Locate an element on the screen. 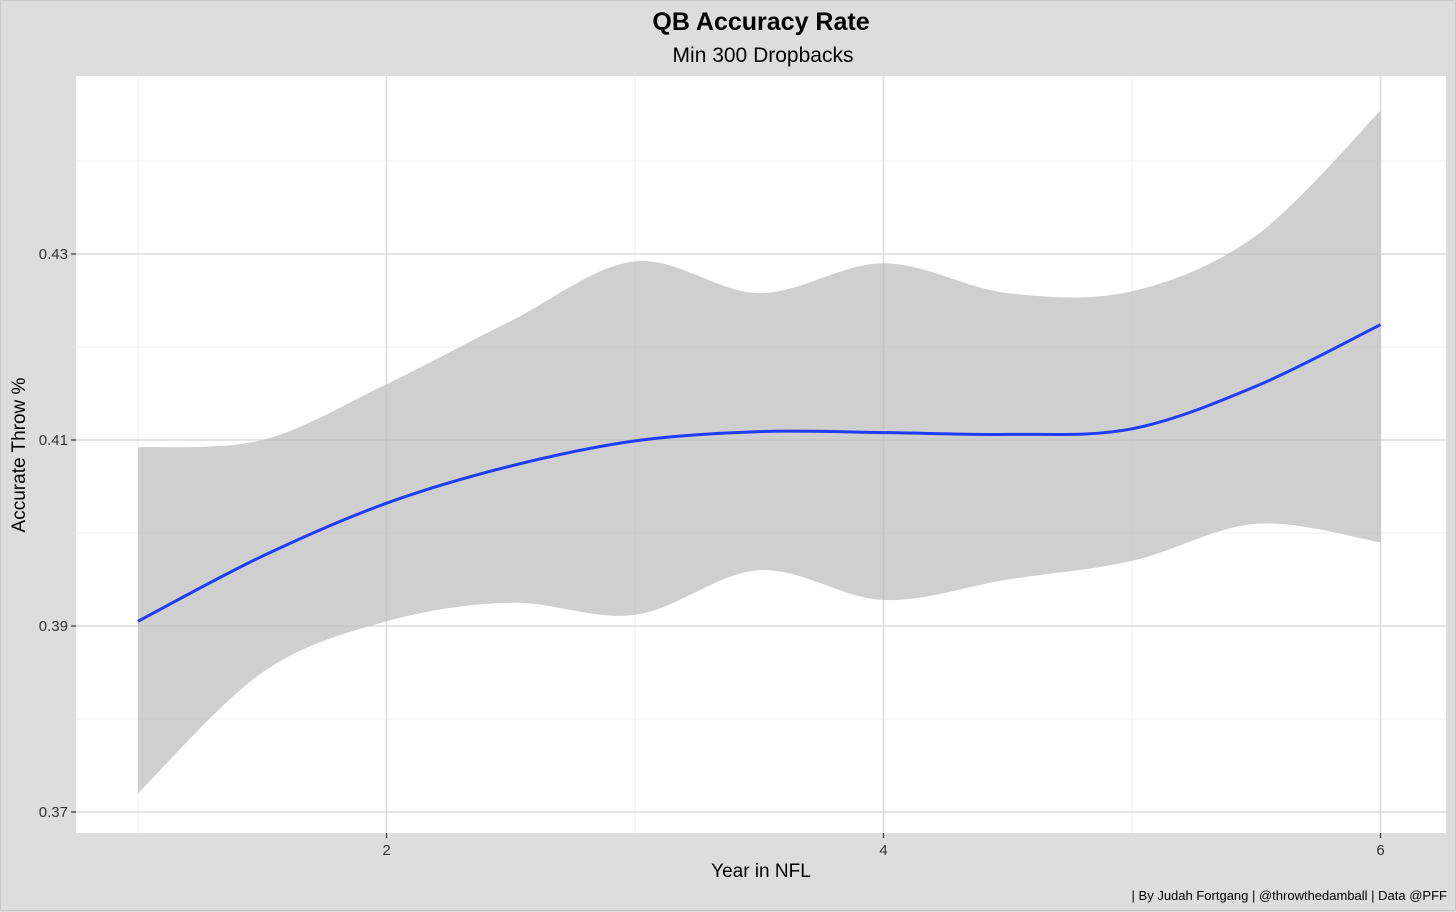 This screenshot has width=1456, height=912. chart-title: QB Accuracy Rate is located at coordinates (760, 22).